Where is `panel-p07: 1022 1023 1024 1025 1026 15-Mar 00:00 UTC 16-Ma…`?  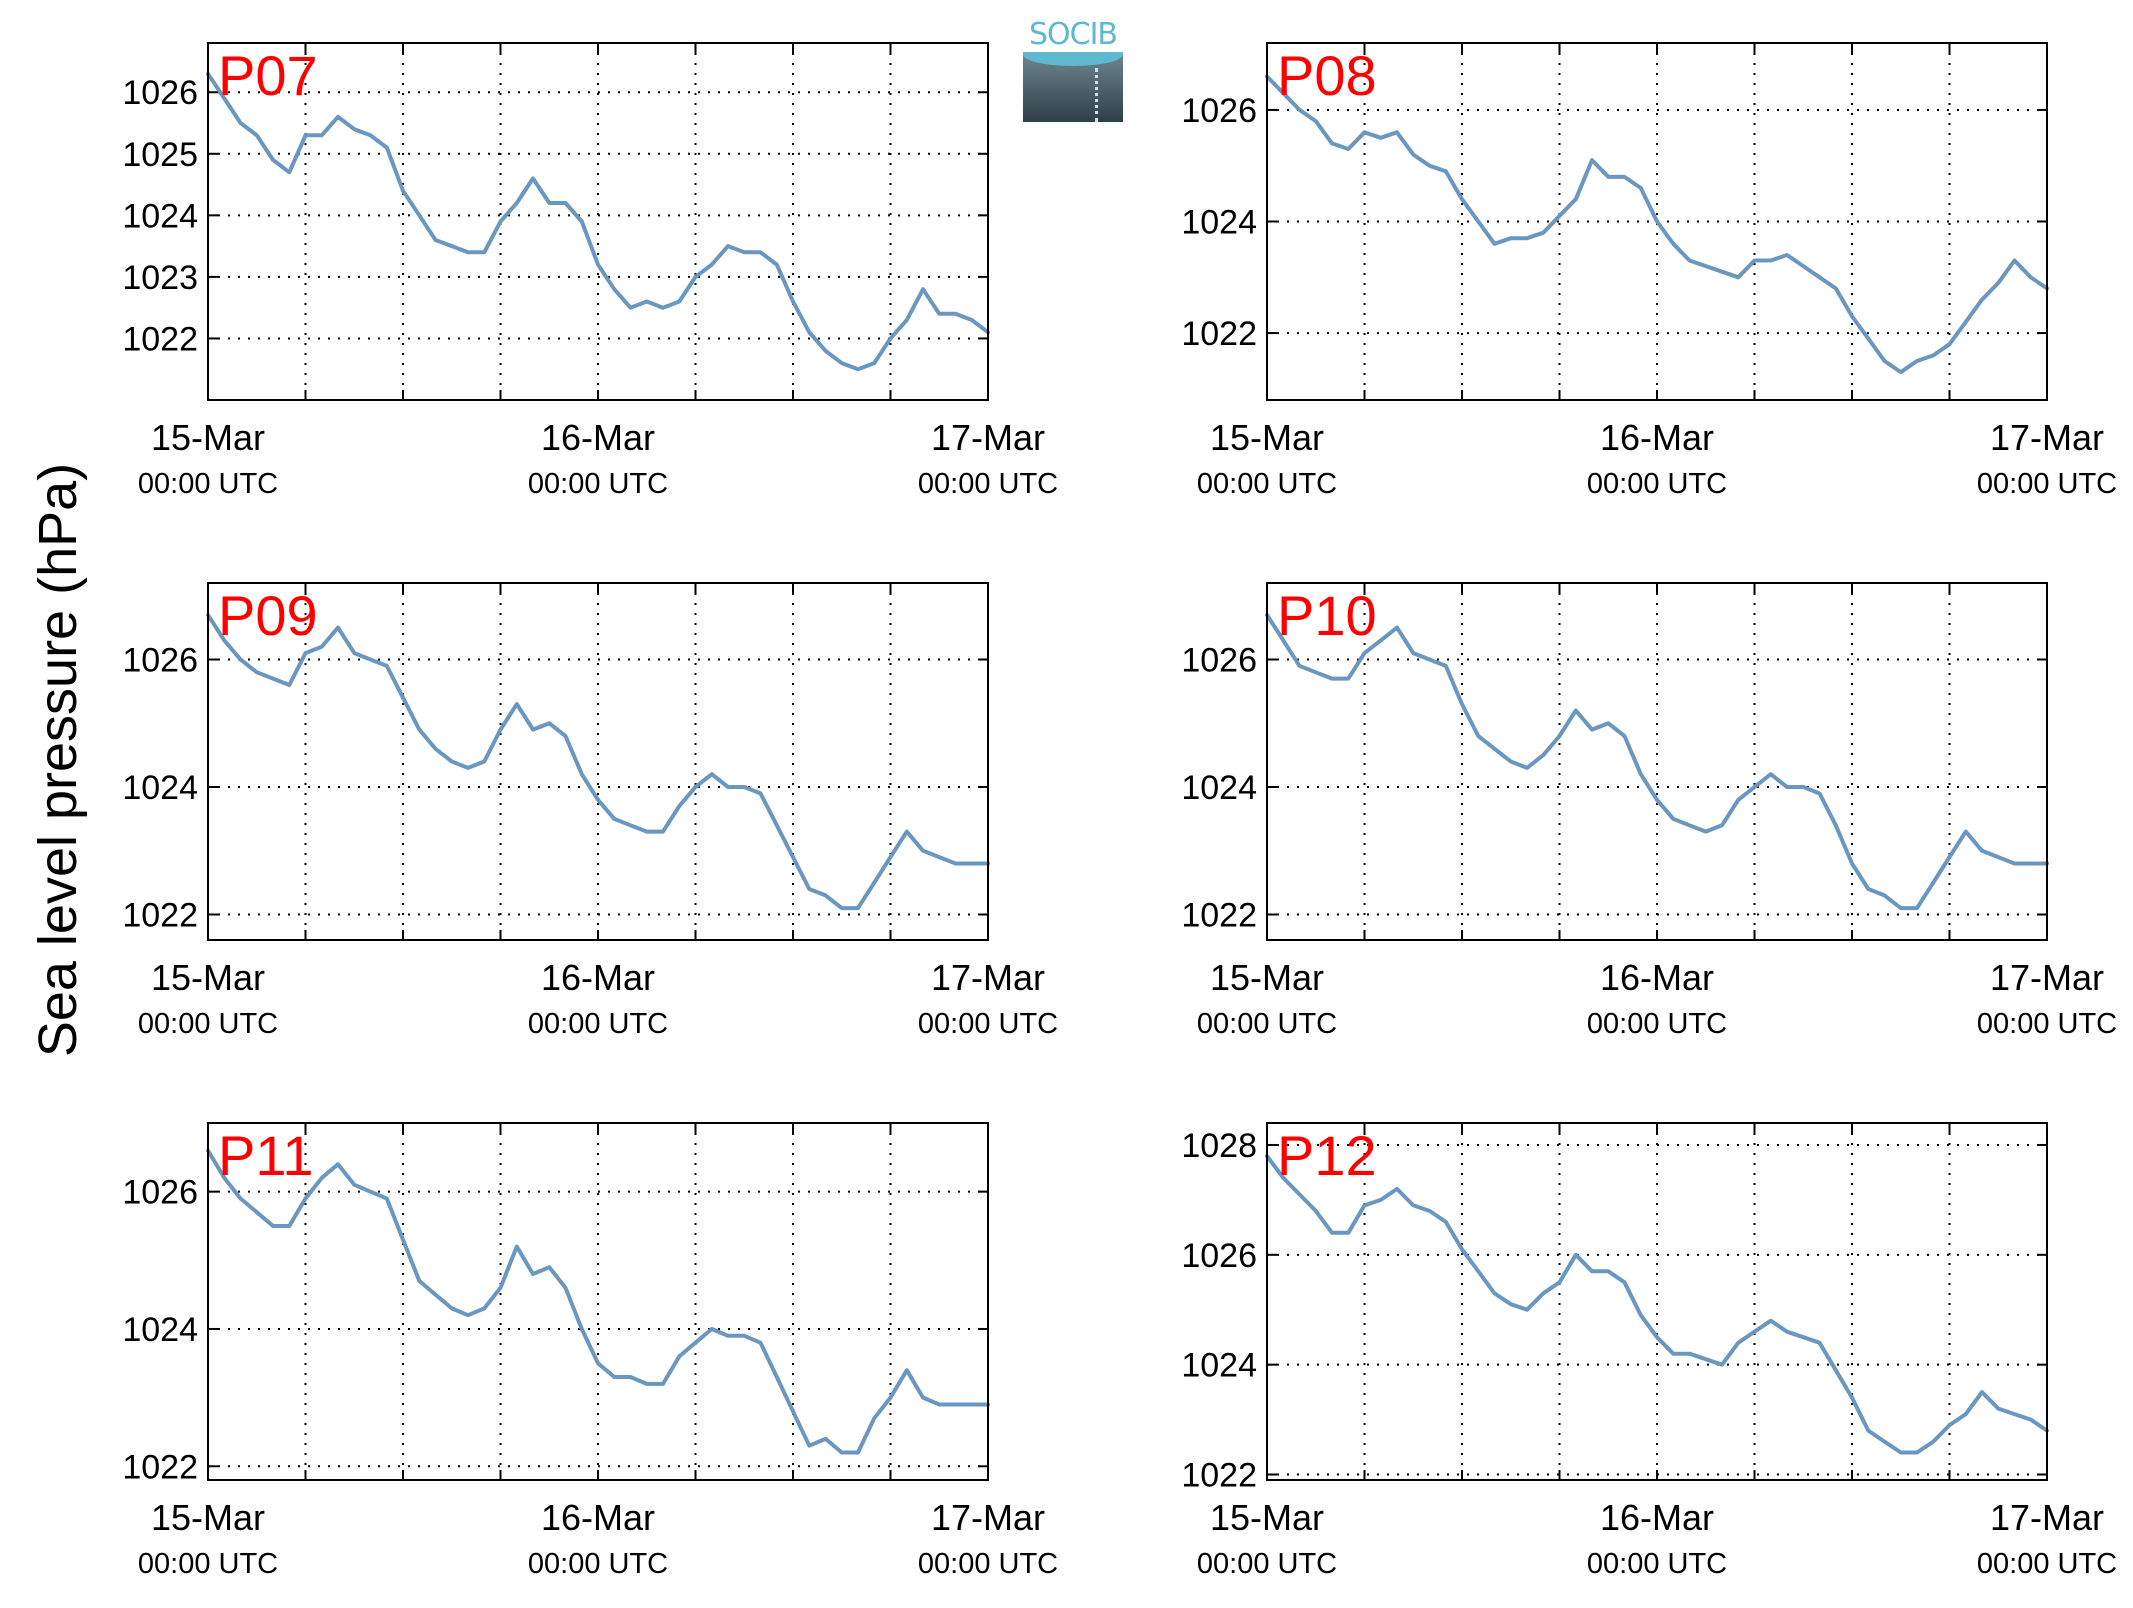 panel-p07: 1022 1023 1024 1025 1026 15-Mar 00:00 UTC 16-Ma… is located at coordinates (590, 271).